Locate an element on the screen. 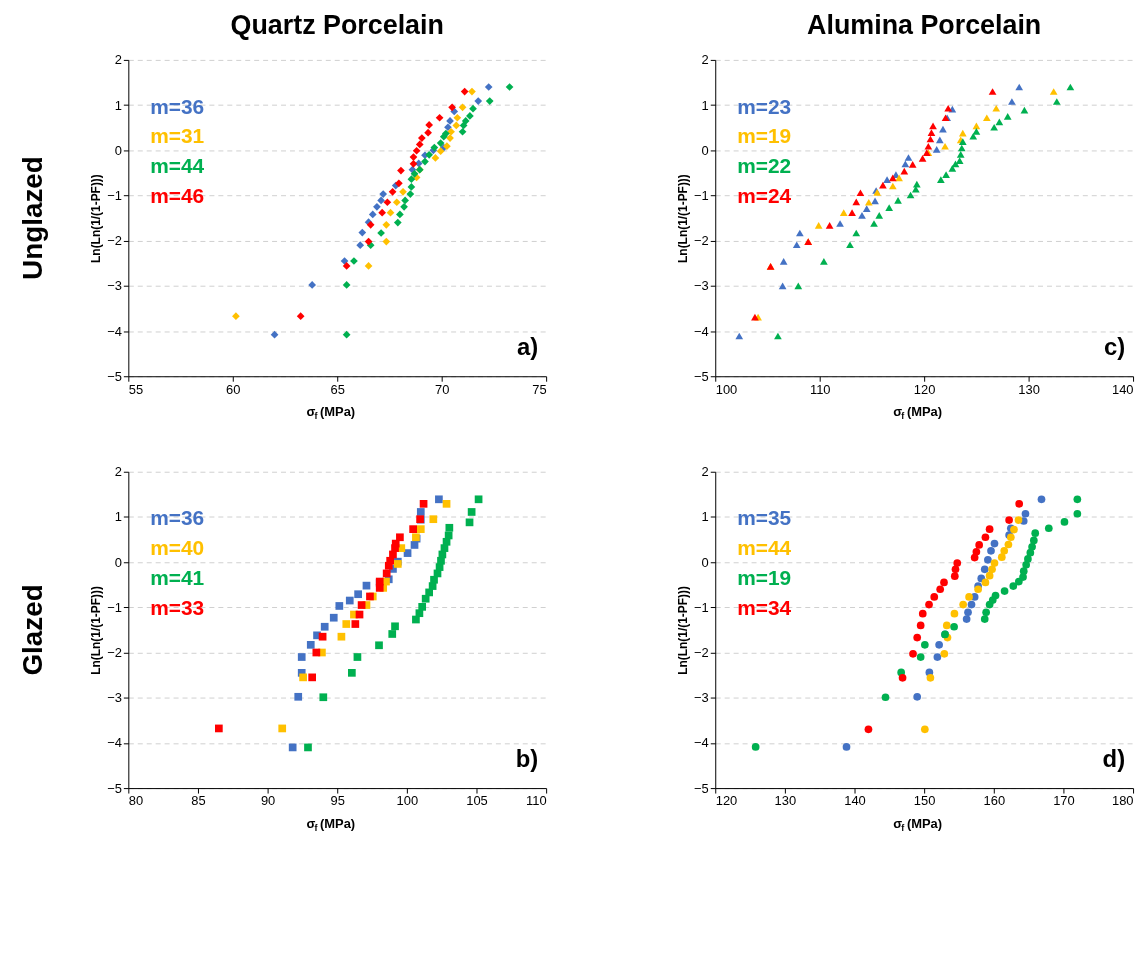 This screenshot has width=1144, height=953. text: m=46 is located at coordinates (177, 196).